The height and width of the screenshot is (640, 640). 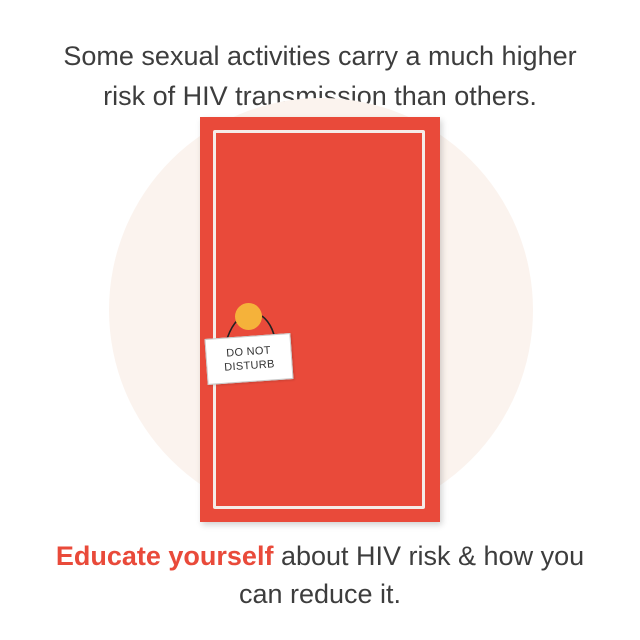 What do you see at coordinates (248, 316) in the screenshot?
I see `door-knob-icon` at bounding box center [248, 316].